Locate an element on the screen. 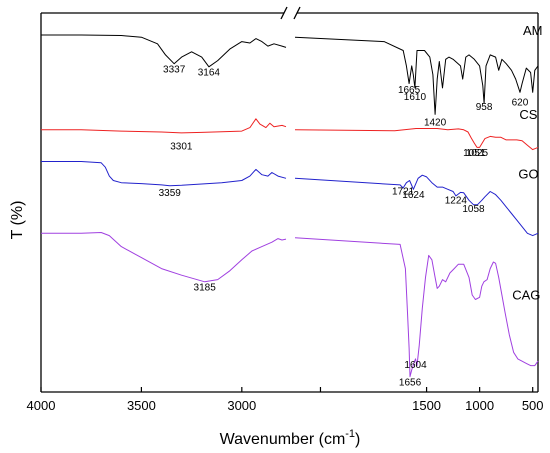  x-tick-label: 1000 is located at coordinates (479, 405).